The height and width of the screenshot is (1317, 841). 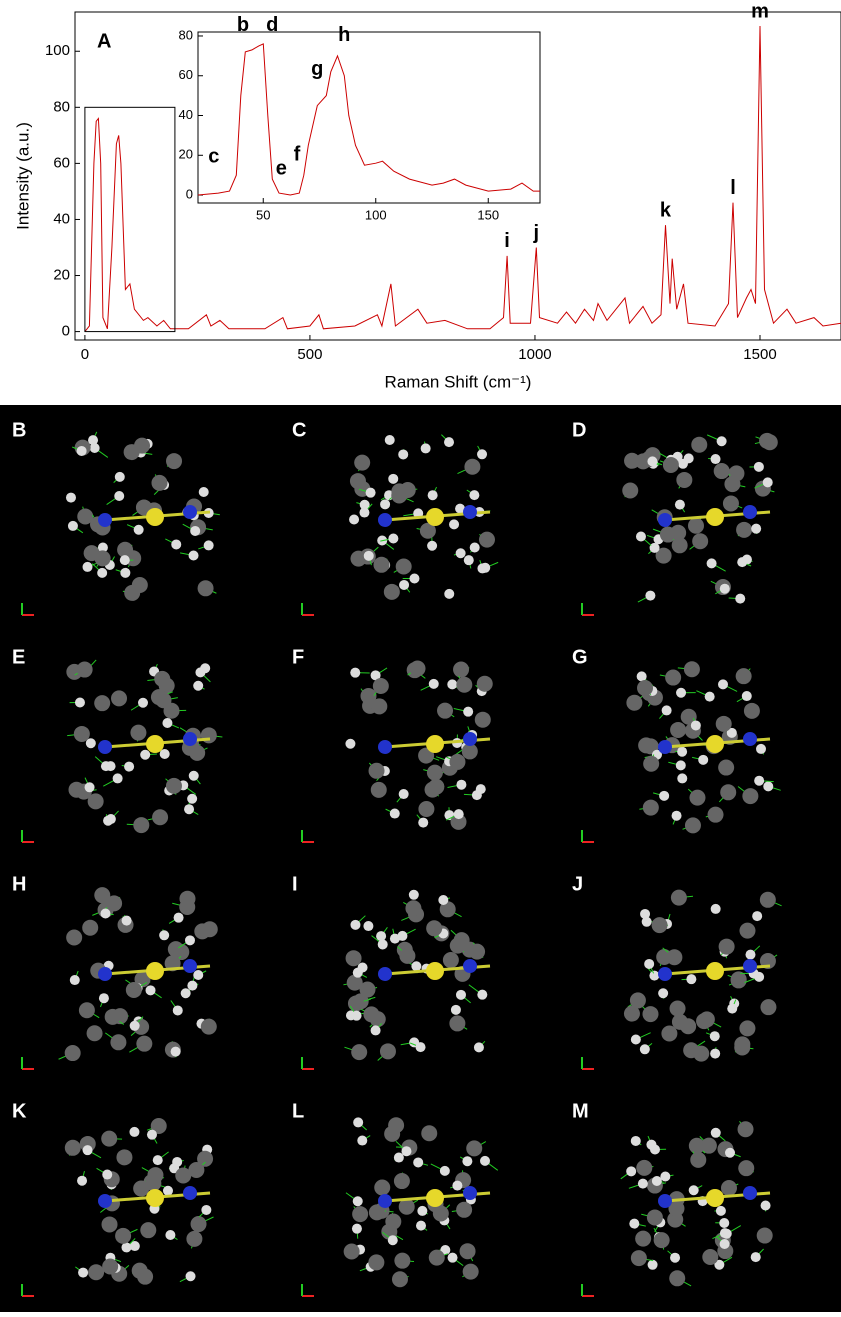 I want to click on peak-label: c, so click(x=213, y=156).